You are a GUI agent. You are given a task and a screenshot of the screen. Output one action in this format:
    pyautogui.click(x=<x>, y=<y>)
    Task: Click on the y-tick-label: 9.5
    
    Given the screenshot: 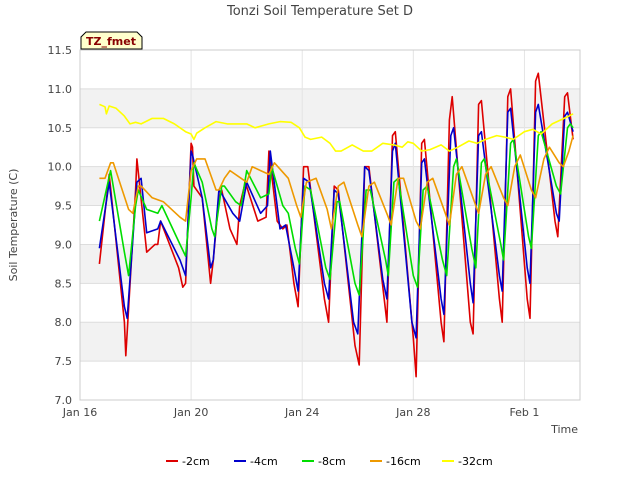 What is the action you would take?
    pyautogui.click(x=64, y=206)
    